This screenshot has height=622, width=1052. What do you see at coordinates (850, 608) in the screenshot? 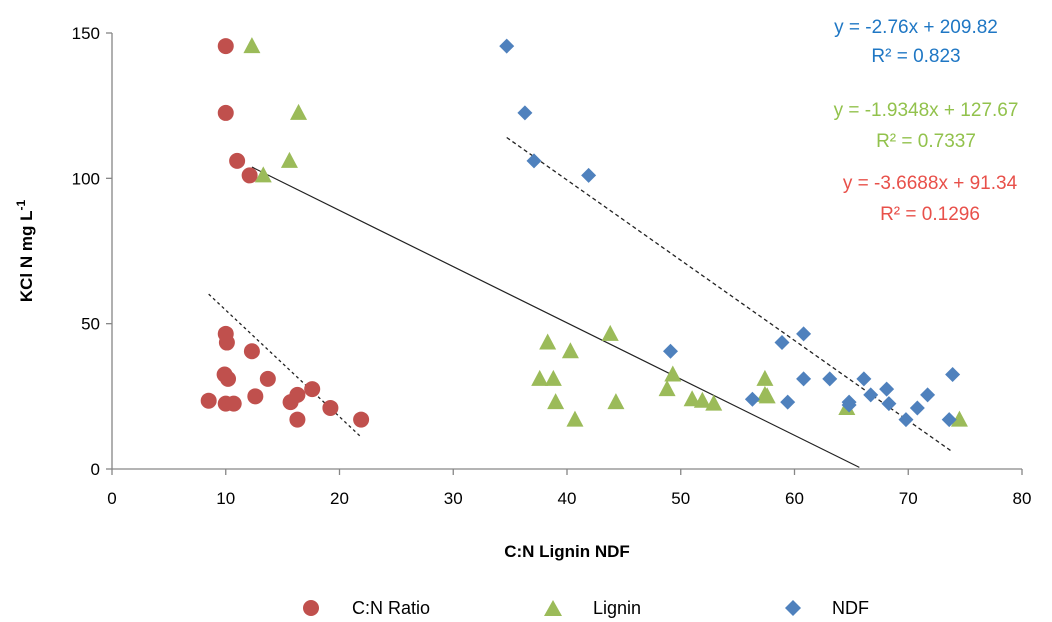
I see `legend-label-ndf: NDF` at bounding box center [850, 608].